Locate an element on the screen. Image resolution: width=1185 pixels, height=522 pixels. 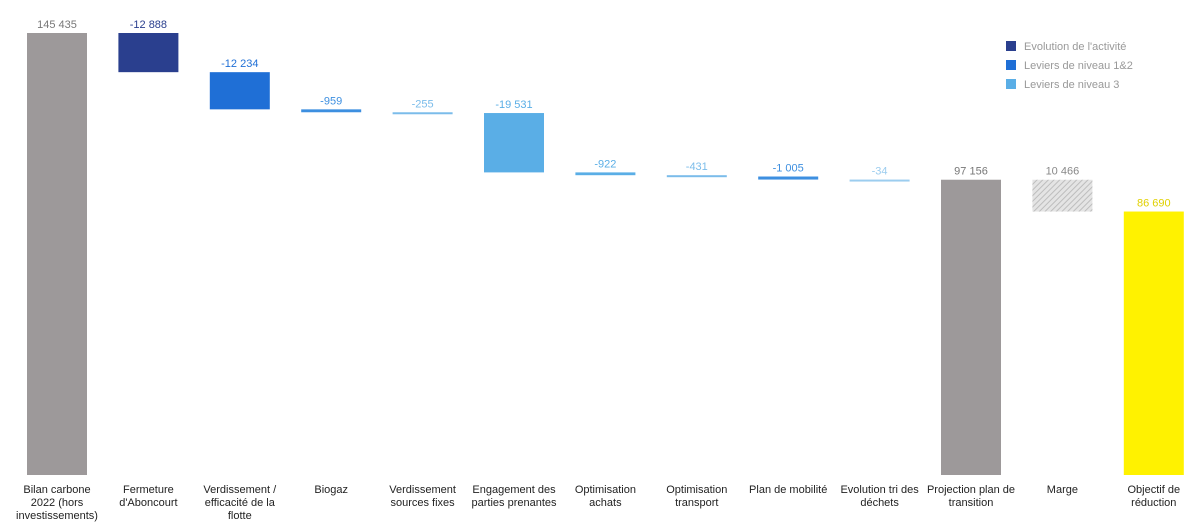
x-tick-label: Projection plan de transition is located at coordinates (971, 496).